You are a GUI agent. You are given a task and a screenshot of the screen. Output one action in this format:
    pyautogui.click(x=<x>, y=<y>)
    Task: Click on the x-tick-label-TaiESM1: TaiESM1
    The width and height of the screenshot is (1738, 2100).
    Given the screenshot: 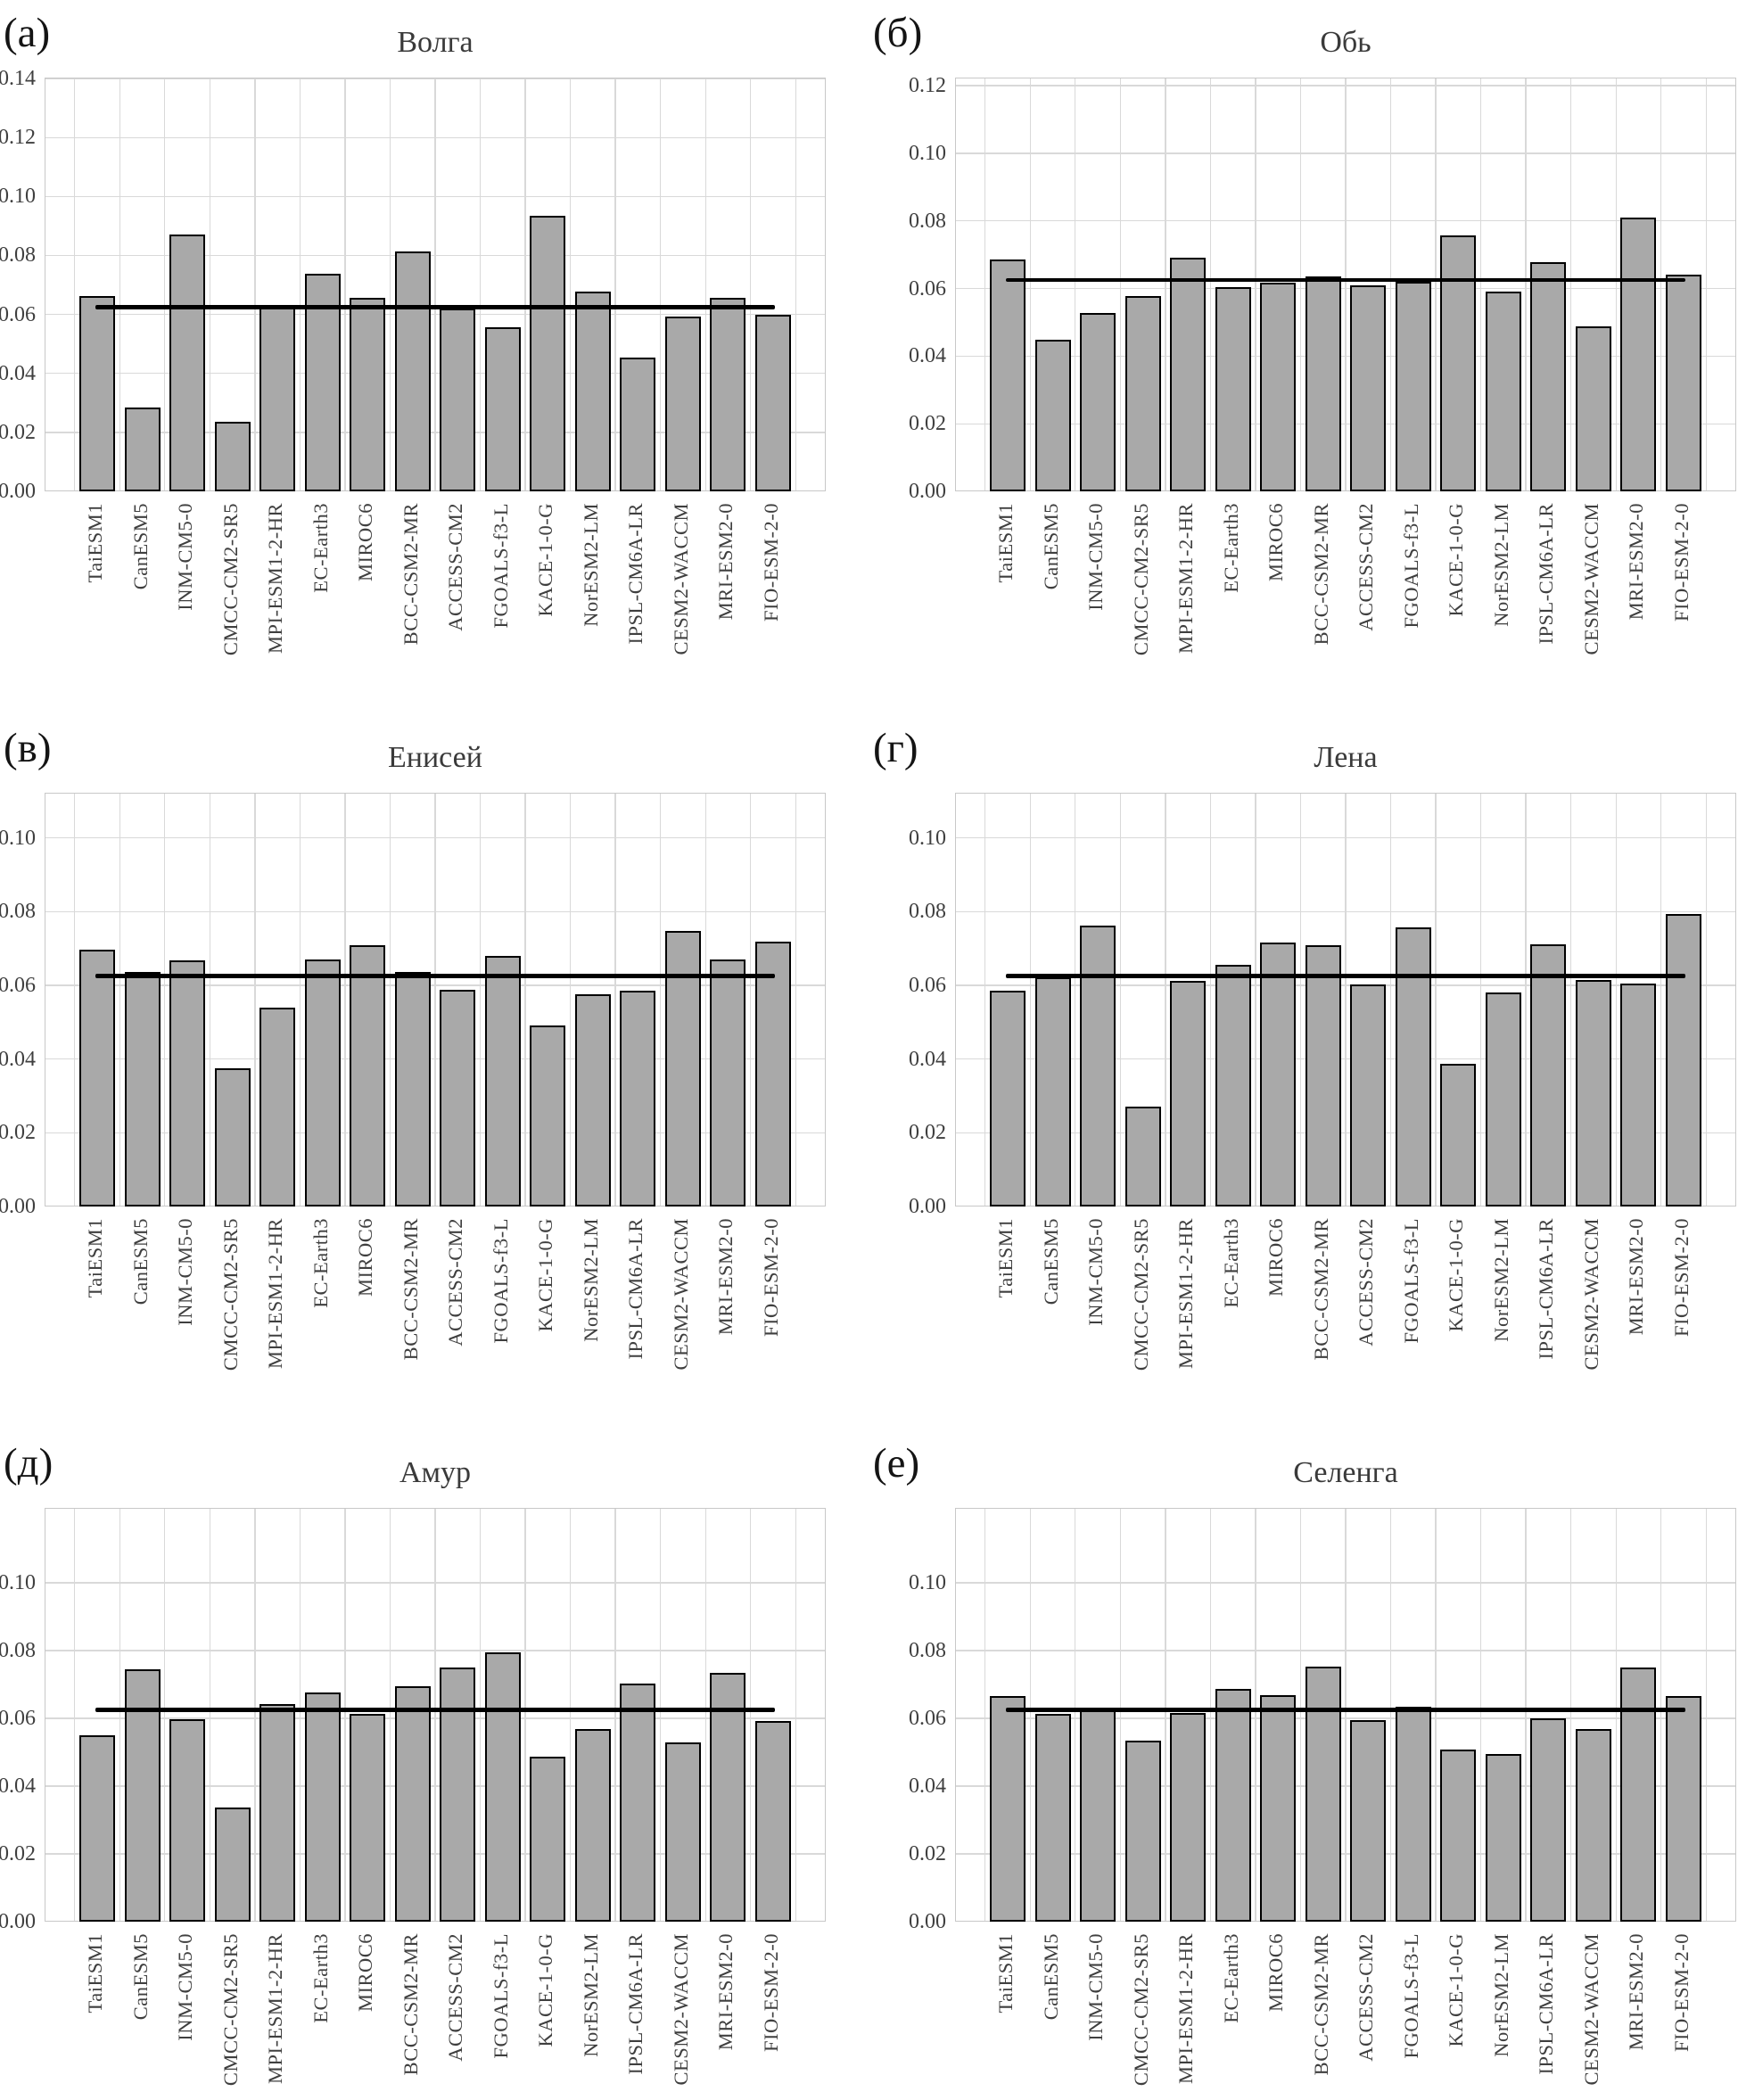 What is the action you would take?
    pyautogui.click(x=1005, y=1974)
    